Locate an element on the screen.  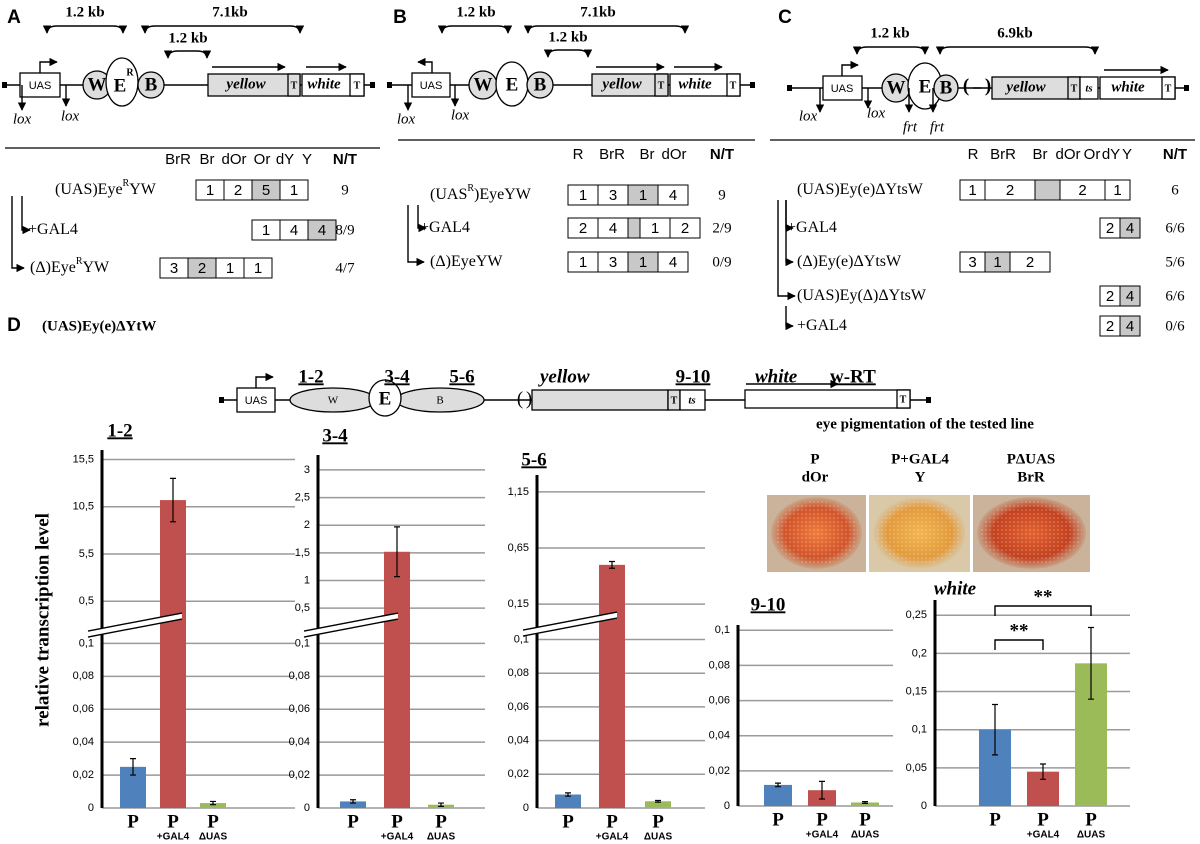
gene-name: white is located at coordinates (776, 376).